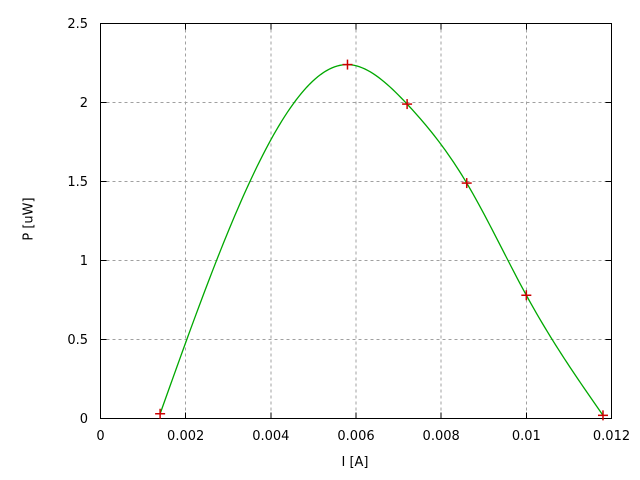  I want to click on x-tick-label: 0.004, so click(270, 436).